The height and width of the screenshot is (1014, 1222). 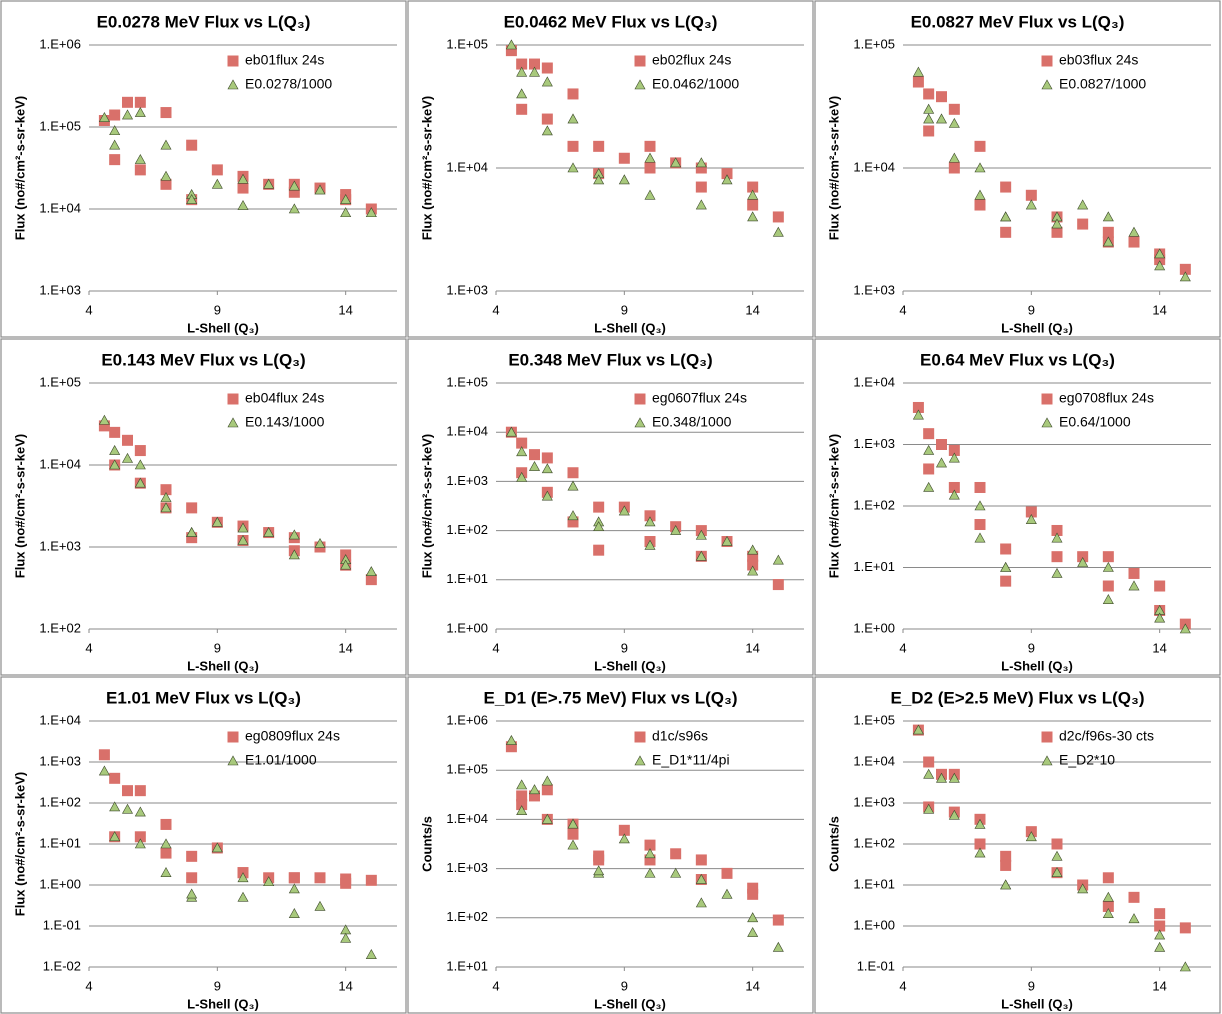 I want to click on y-tick-label: 1.E+02, so click(x=874, y=504).